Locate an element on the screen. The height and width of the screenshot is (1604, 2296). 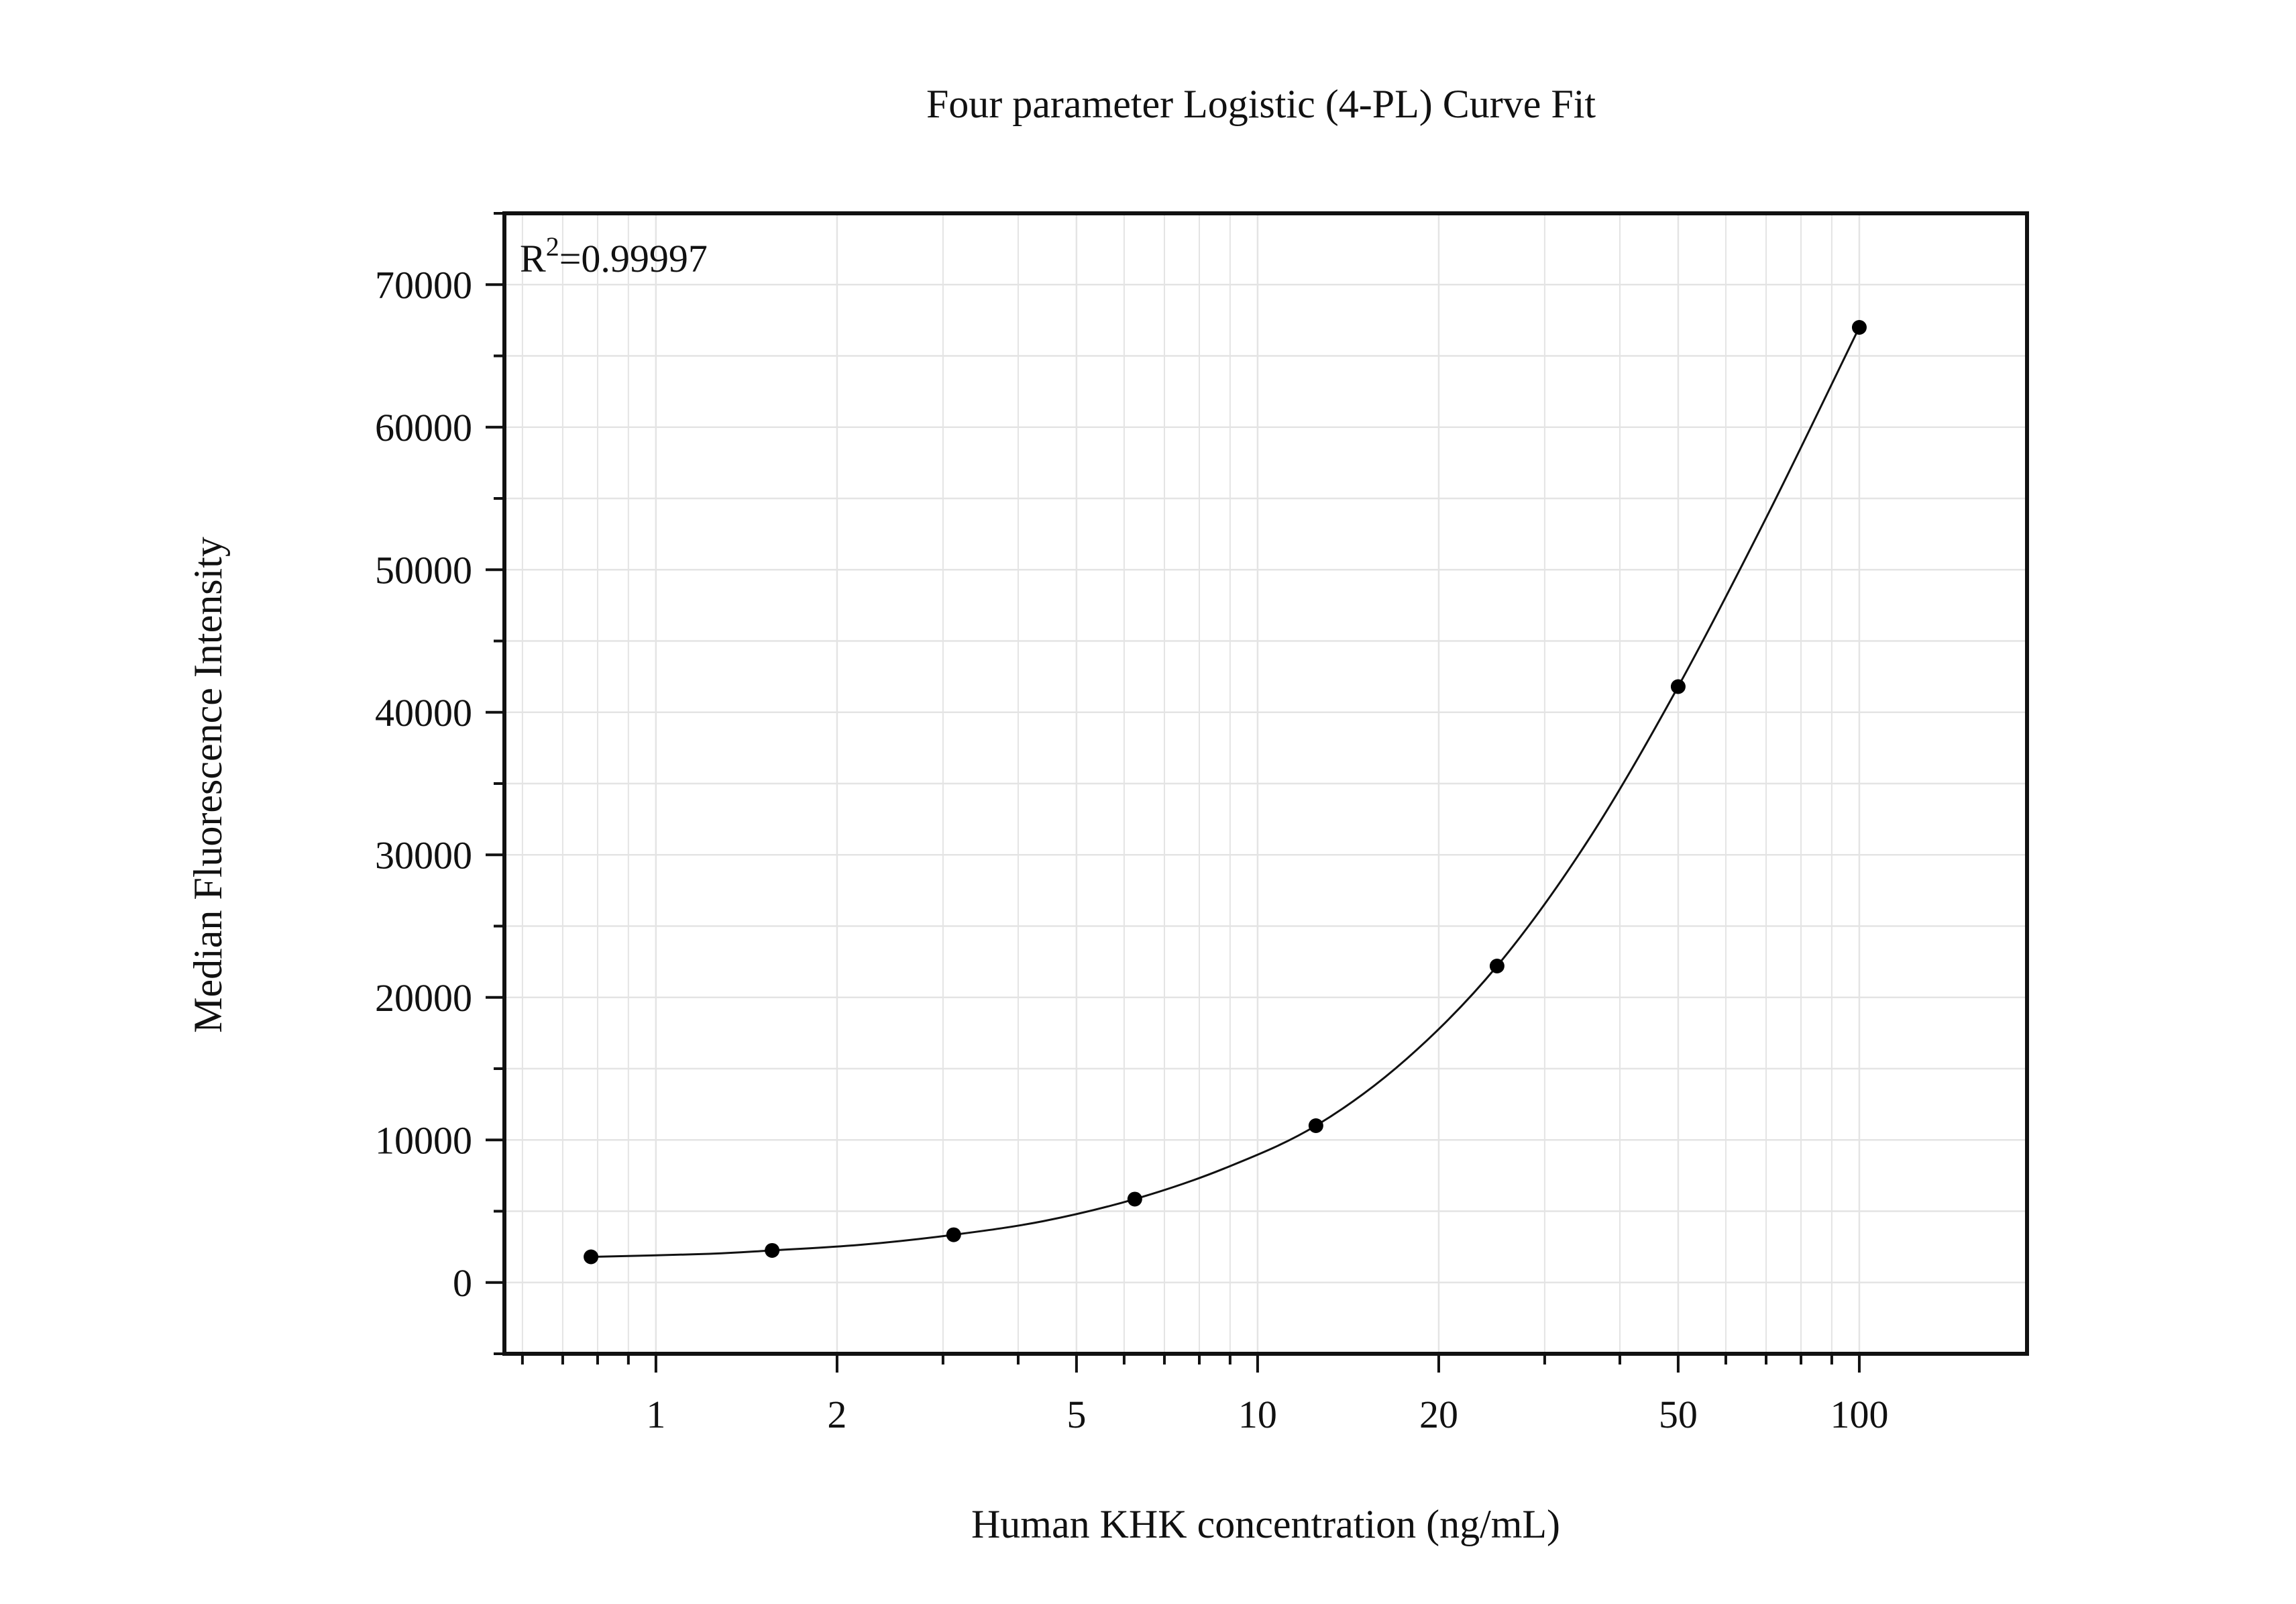
x-tick-label: 100 is located at coordinates (1859, 1414).